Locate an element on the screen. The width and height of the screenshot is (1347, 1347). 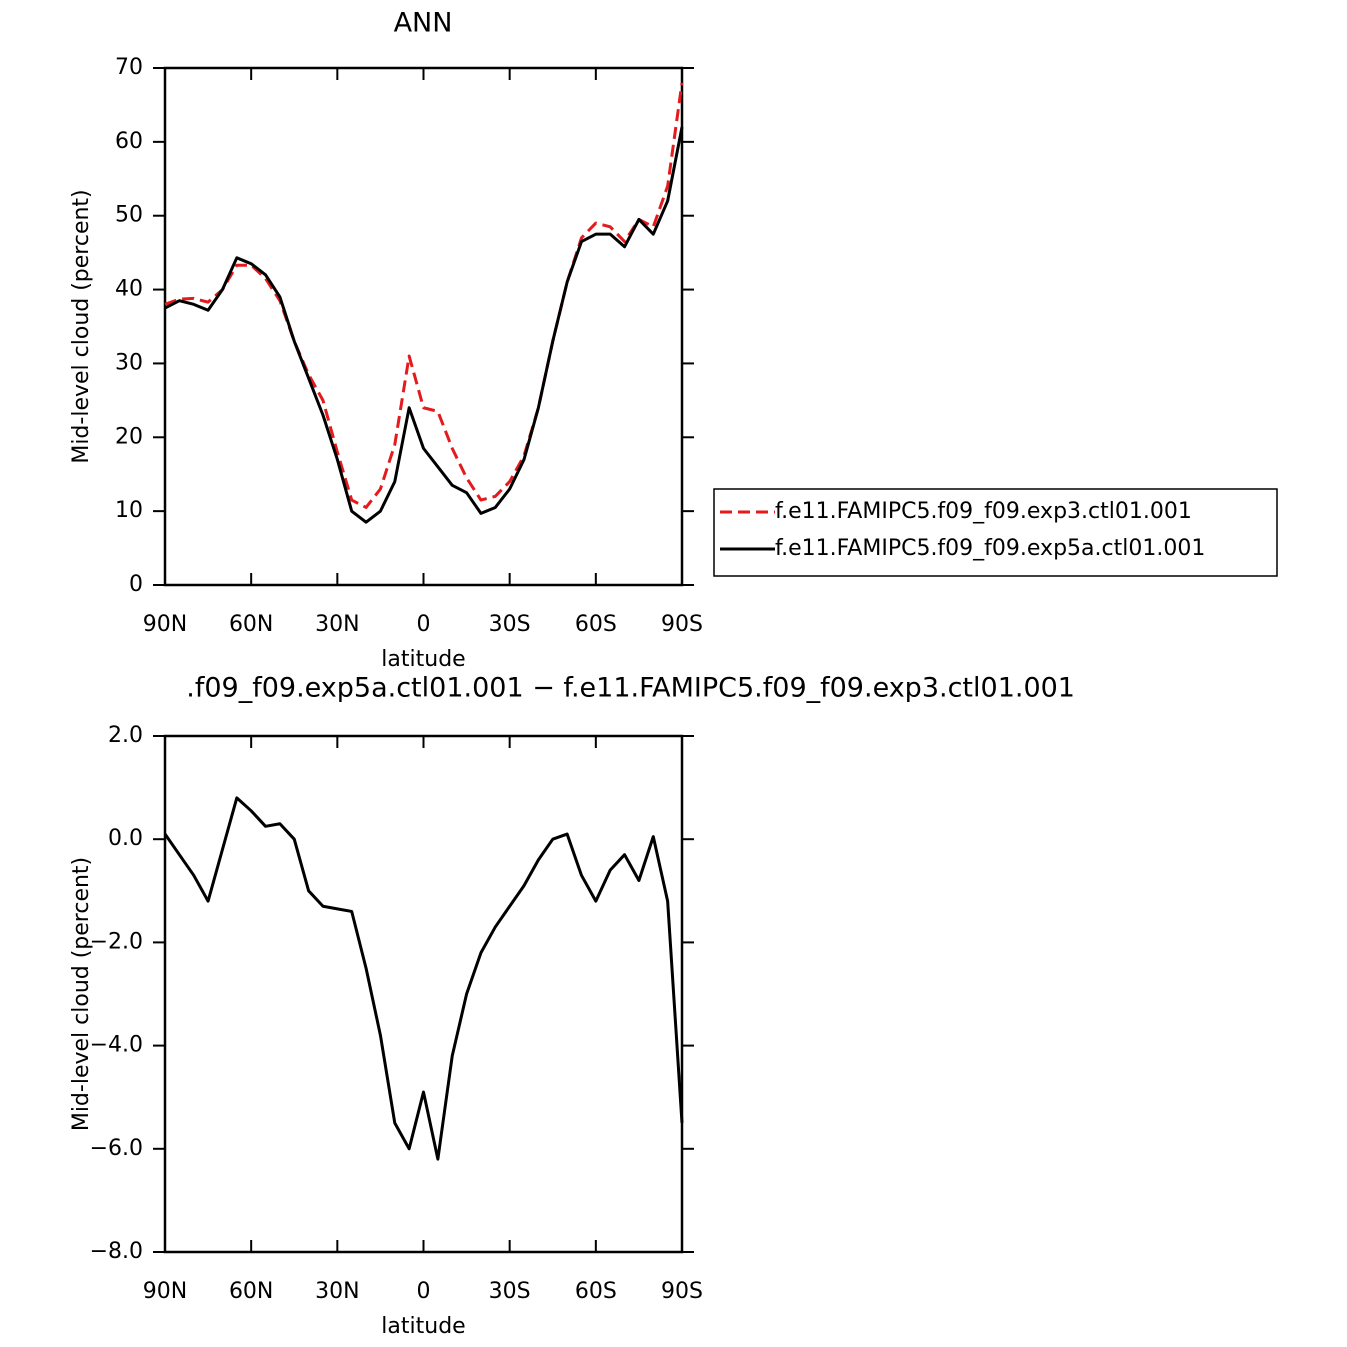
legend-label: f.e11.FAMIPC5.f09_f09.exp3.ctl01.001 is located at coordinates (983, 511).